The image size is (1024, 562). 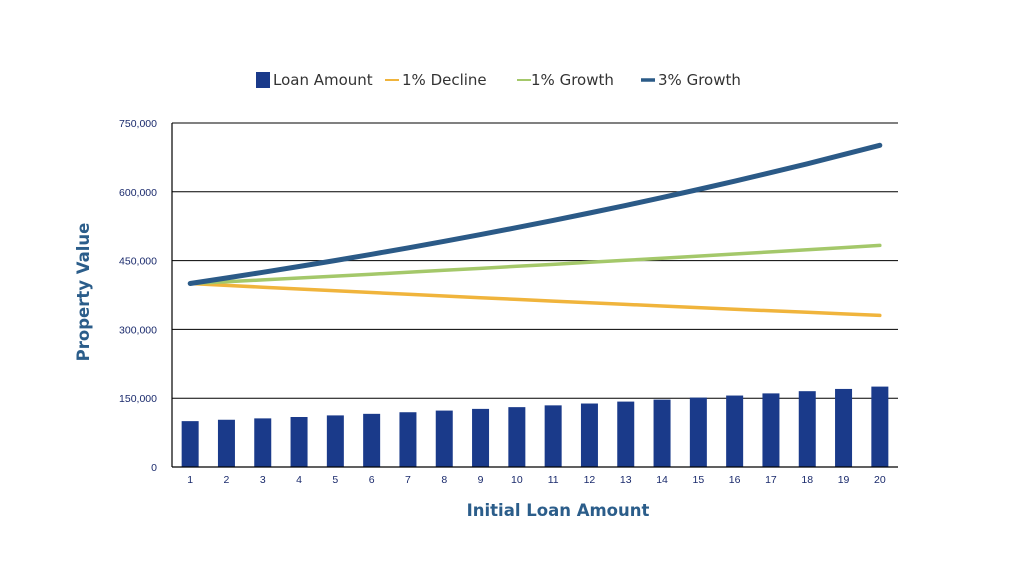 I want to click on y-tick-label: 300,000, so click(x=138, y=330).